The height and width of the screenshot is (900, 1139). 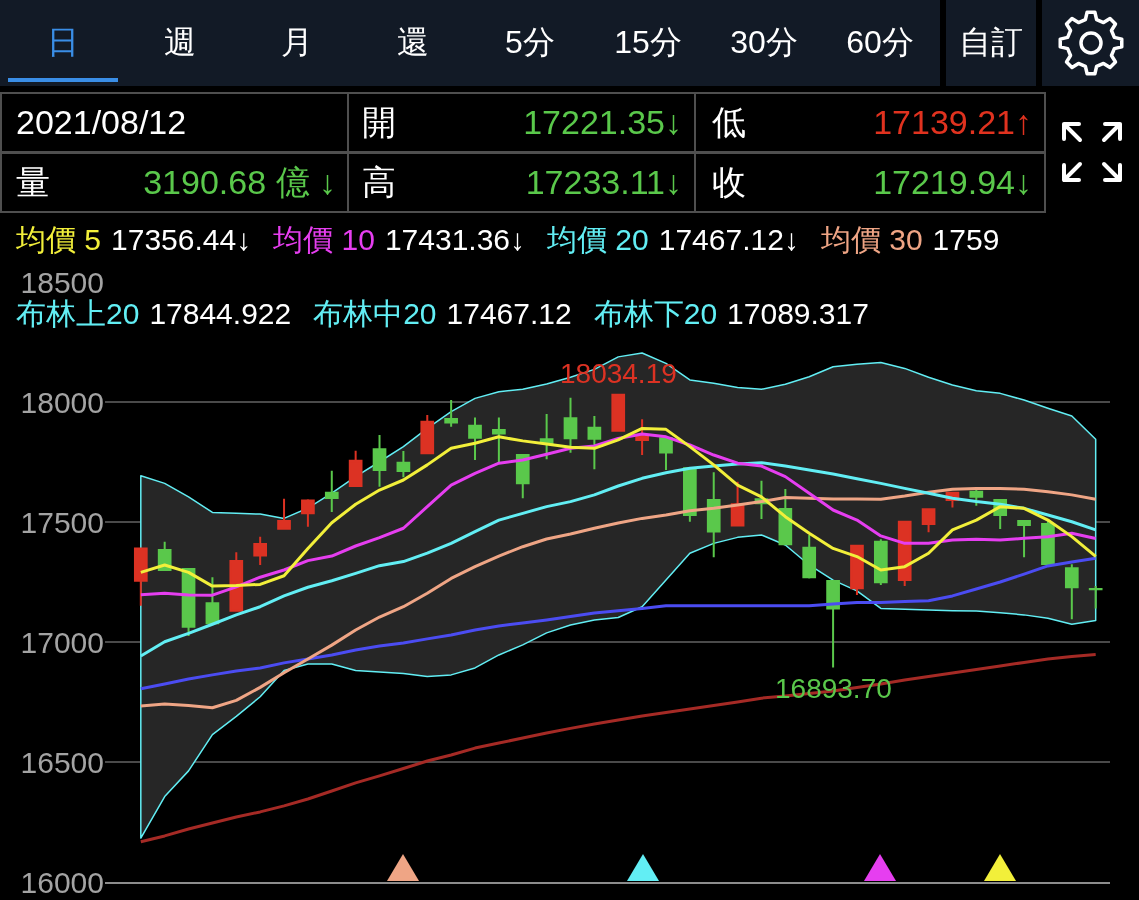 What do you see at coordinates (598, 240) in the screenshot?
I see `text: 均價 20` at bounding box center [598, 240].